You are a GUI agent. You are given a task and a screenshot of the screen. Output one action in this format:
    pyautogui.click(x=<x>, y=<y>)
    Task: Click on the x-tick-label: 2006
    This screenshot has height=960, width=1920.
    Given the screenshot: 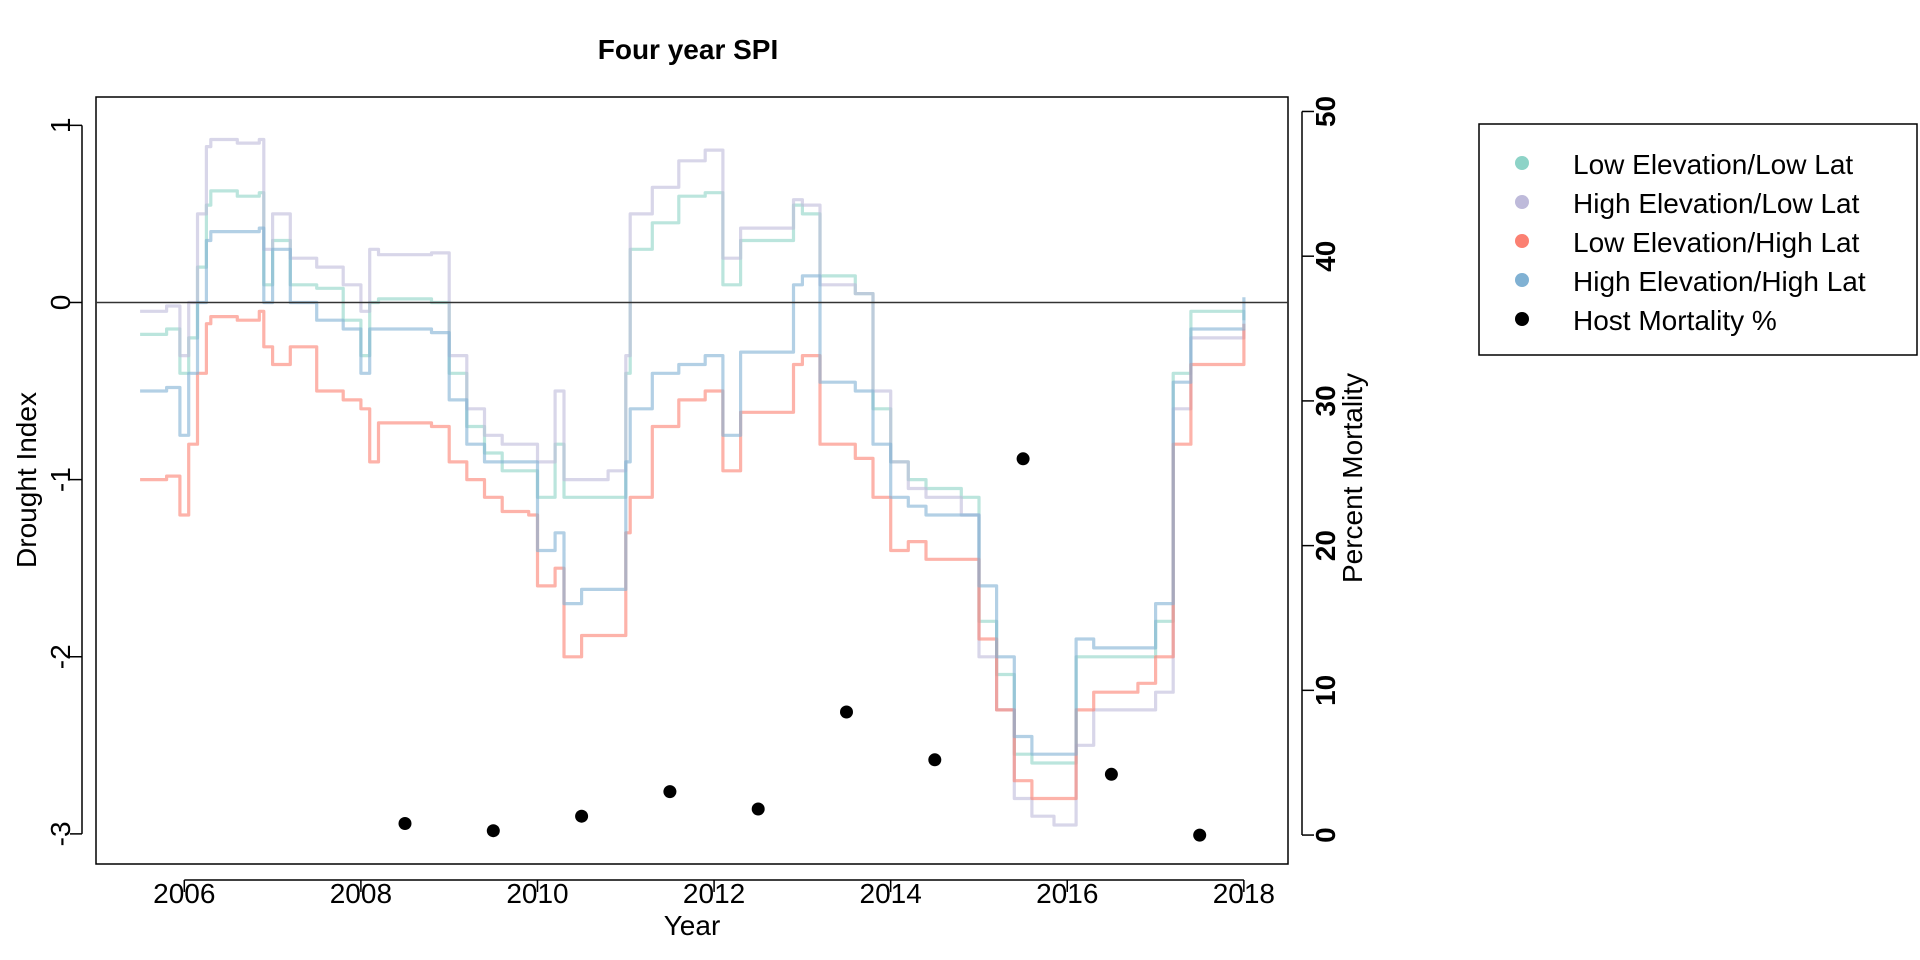 What is the action you would take?
    pyautogui.click(x=184, y=893)
    